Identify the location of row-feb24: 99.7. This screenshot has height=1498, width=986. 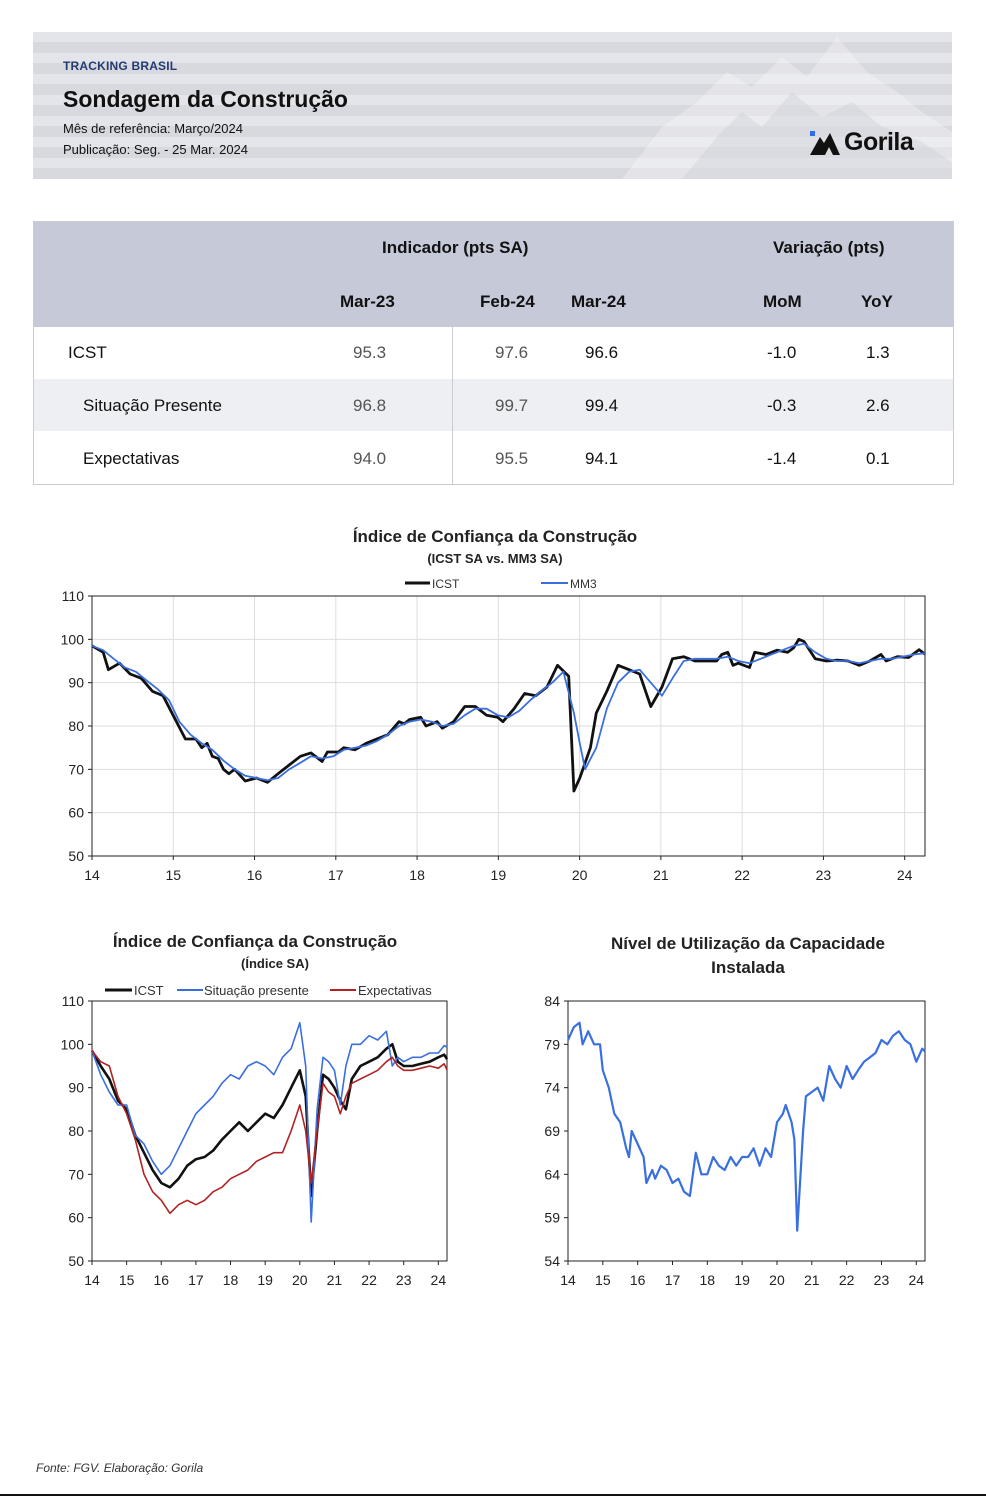
(512, 405).